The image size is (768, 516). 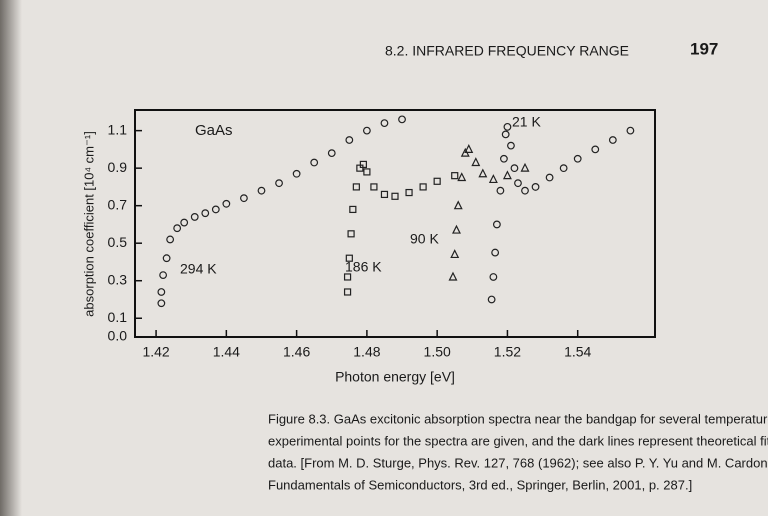 I want to click on y-tick-label: 0.9, so click(x=118, y=167).